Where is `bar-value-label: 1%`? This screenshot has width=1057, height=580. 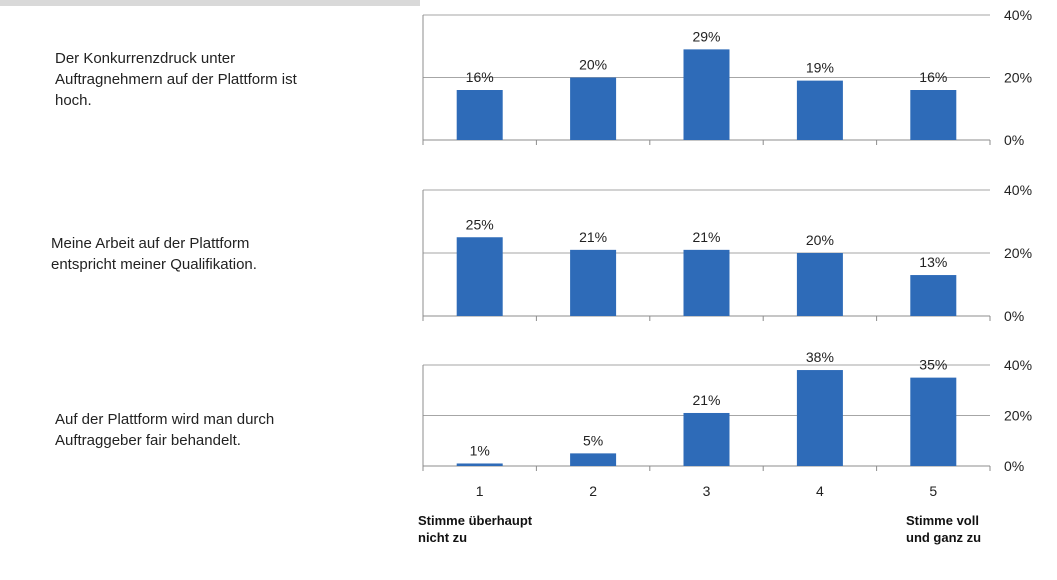 bar-value-label: 1% is located at coordinates (480, 450).